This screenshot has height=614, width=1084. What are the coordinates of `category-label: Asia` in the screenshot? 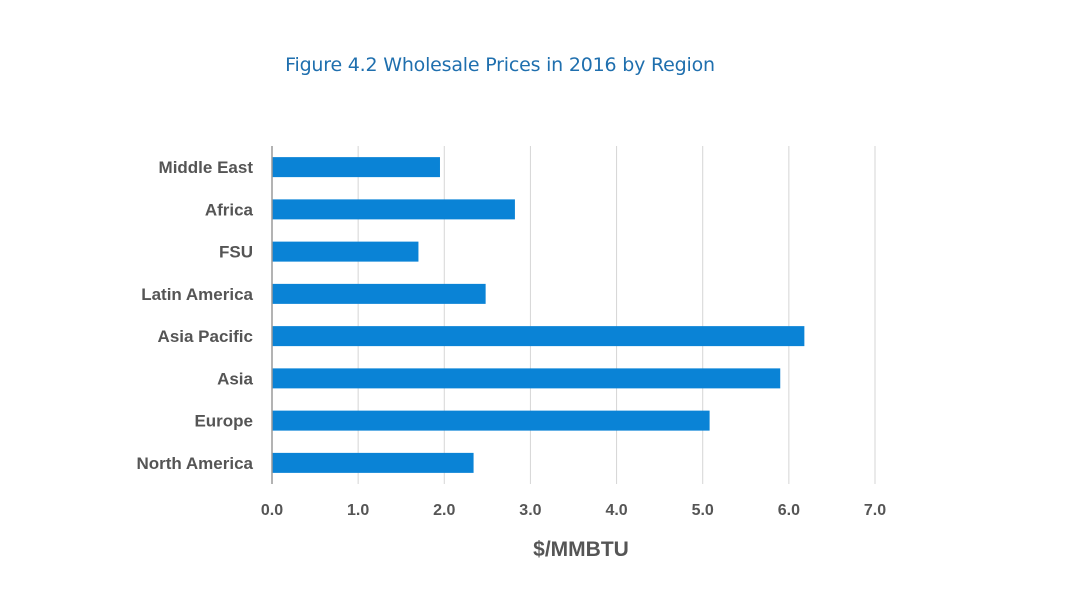 It's located at (235, 378).